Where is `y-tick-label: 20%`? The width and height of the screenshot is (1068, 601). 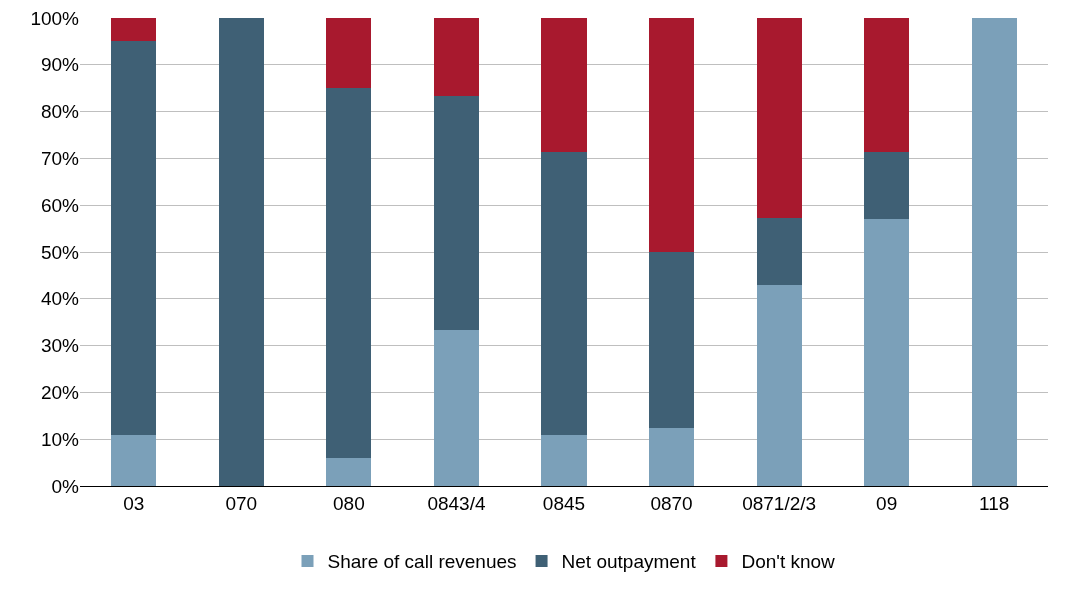 y-tick-label: 20% is located at coordinates (60, 393).